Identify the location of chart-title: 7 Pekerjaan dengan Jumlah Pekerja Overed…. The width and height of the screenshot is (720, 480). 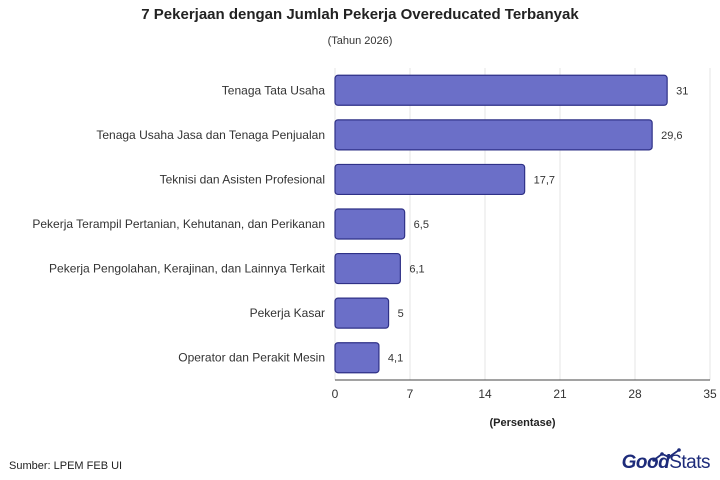
(360, 14).